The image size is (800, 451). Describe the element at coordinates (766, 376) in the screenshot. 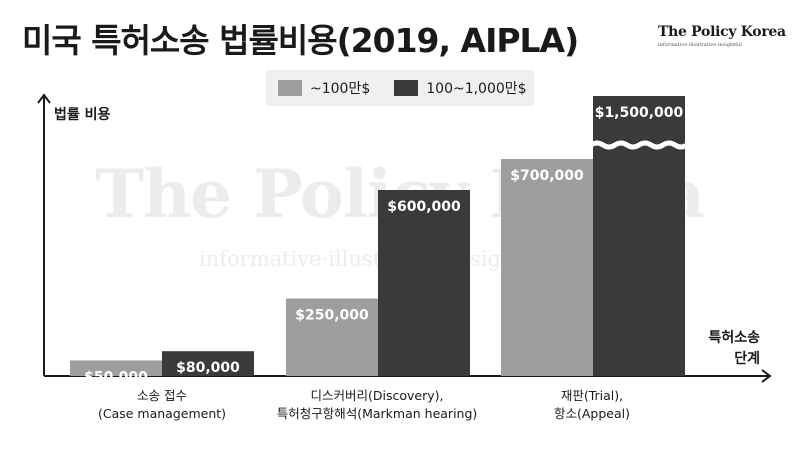

I see `x-axis-arrow` at that location.